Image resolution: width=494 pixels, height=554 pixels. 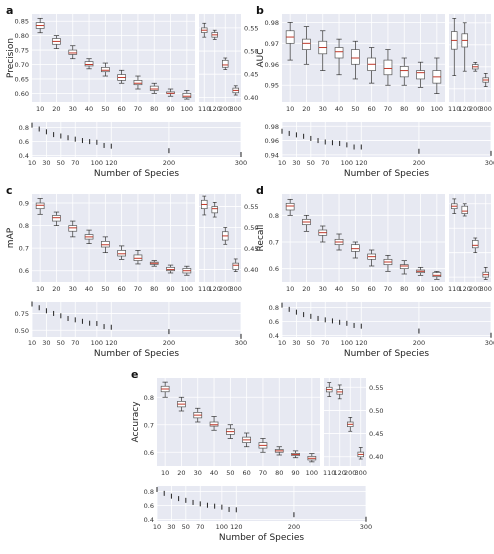 What do you see at coordinates (295, 473) in the screenshot?
I see `xtick-label: 90` at bounding box center [295, 473].